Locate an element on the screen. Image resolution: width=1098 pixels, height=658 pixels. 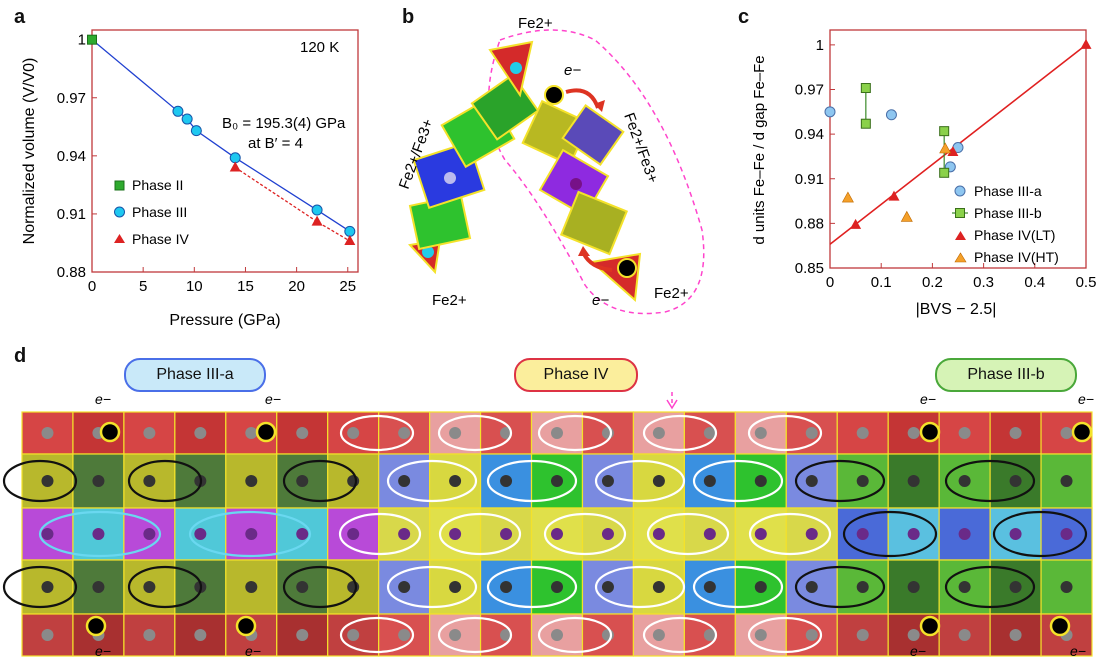
chart-c-xlabel: |BVS − 2.5| is located at coordinates (956, 309).